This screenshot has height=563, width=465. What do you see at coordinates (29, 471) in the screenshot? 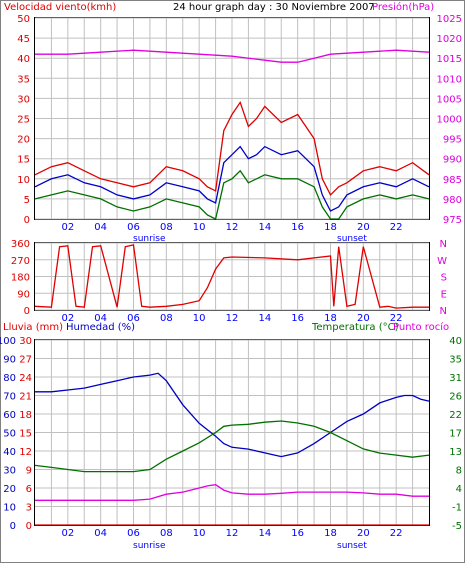
I see `y-tick-label-left2: 9` at bounding box center [29, 471].